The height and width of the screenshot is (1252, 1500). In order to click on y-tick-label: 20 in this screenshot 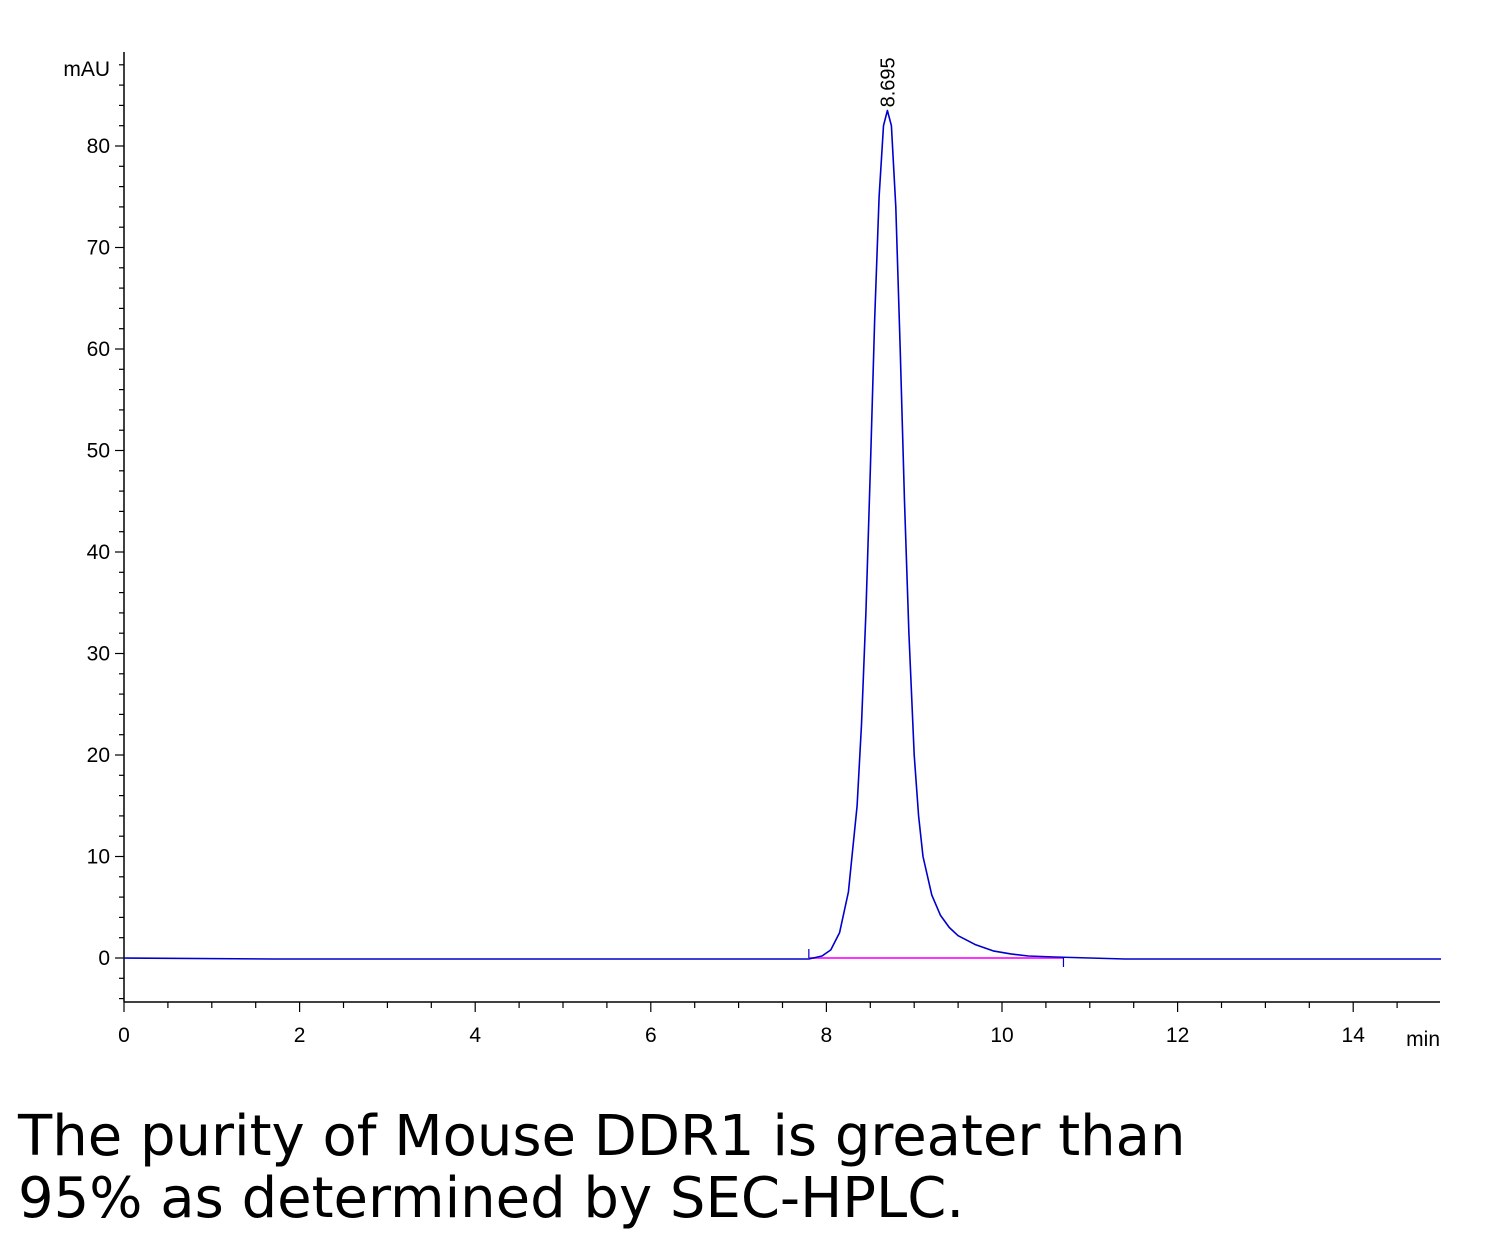, I will do `click(98, 755)`.